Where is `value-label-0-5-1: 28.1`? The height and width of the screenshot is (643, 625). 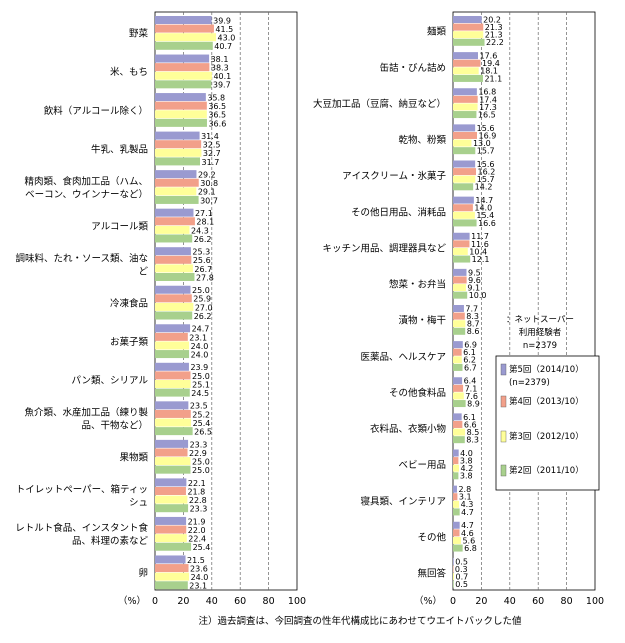 value-label-0-5-1: 28.1 is located at coordinates (205, 222).